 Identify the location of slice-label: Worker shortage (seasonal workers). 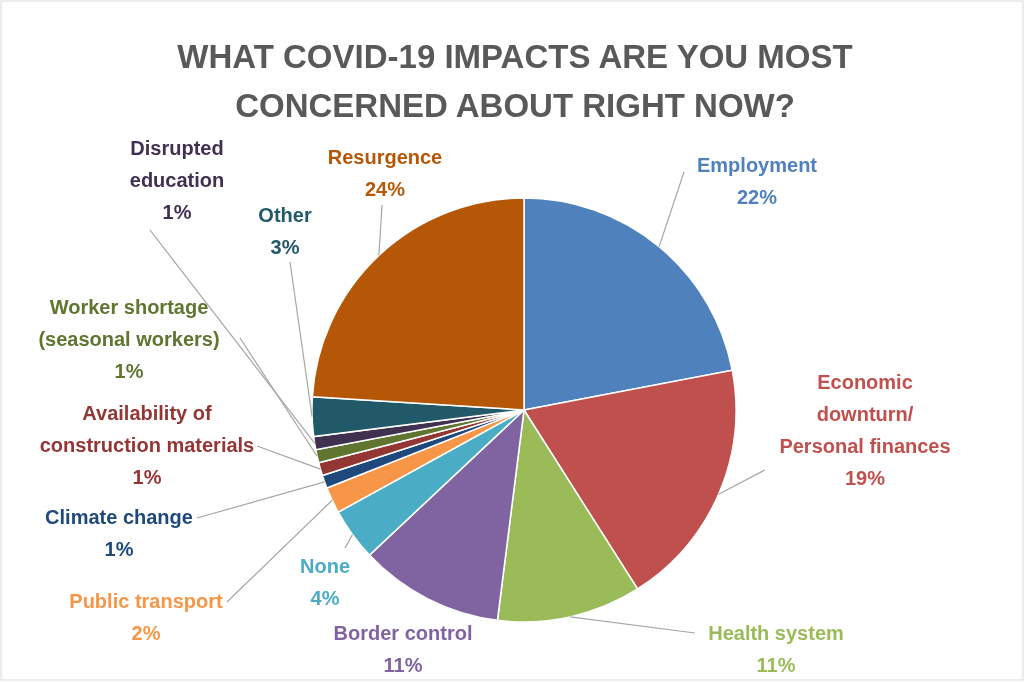
(129, 323).